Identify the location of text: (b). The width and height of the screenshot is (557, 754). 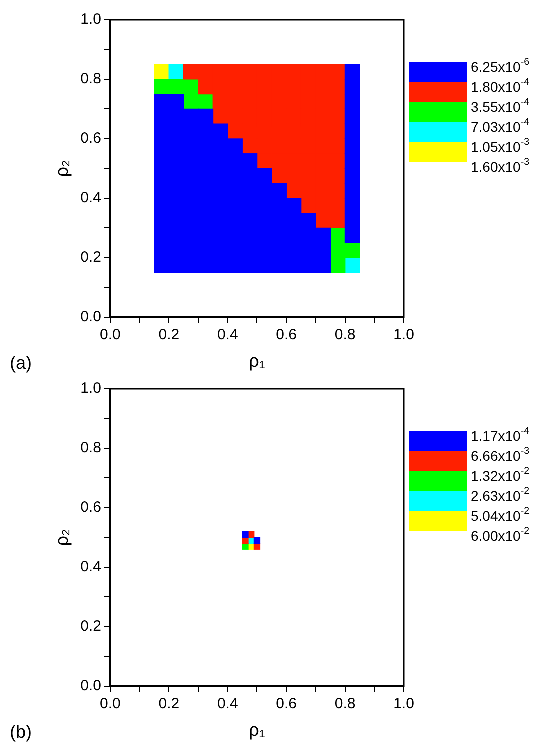
(21, 732).